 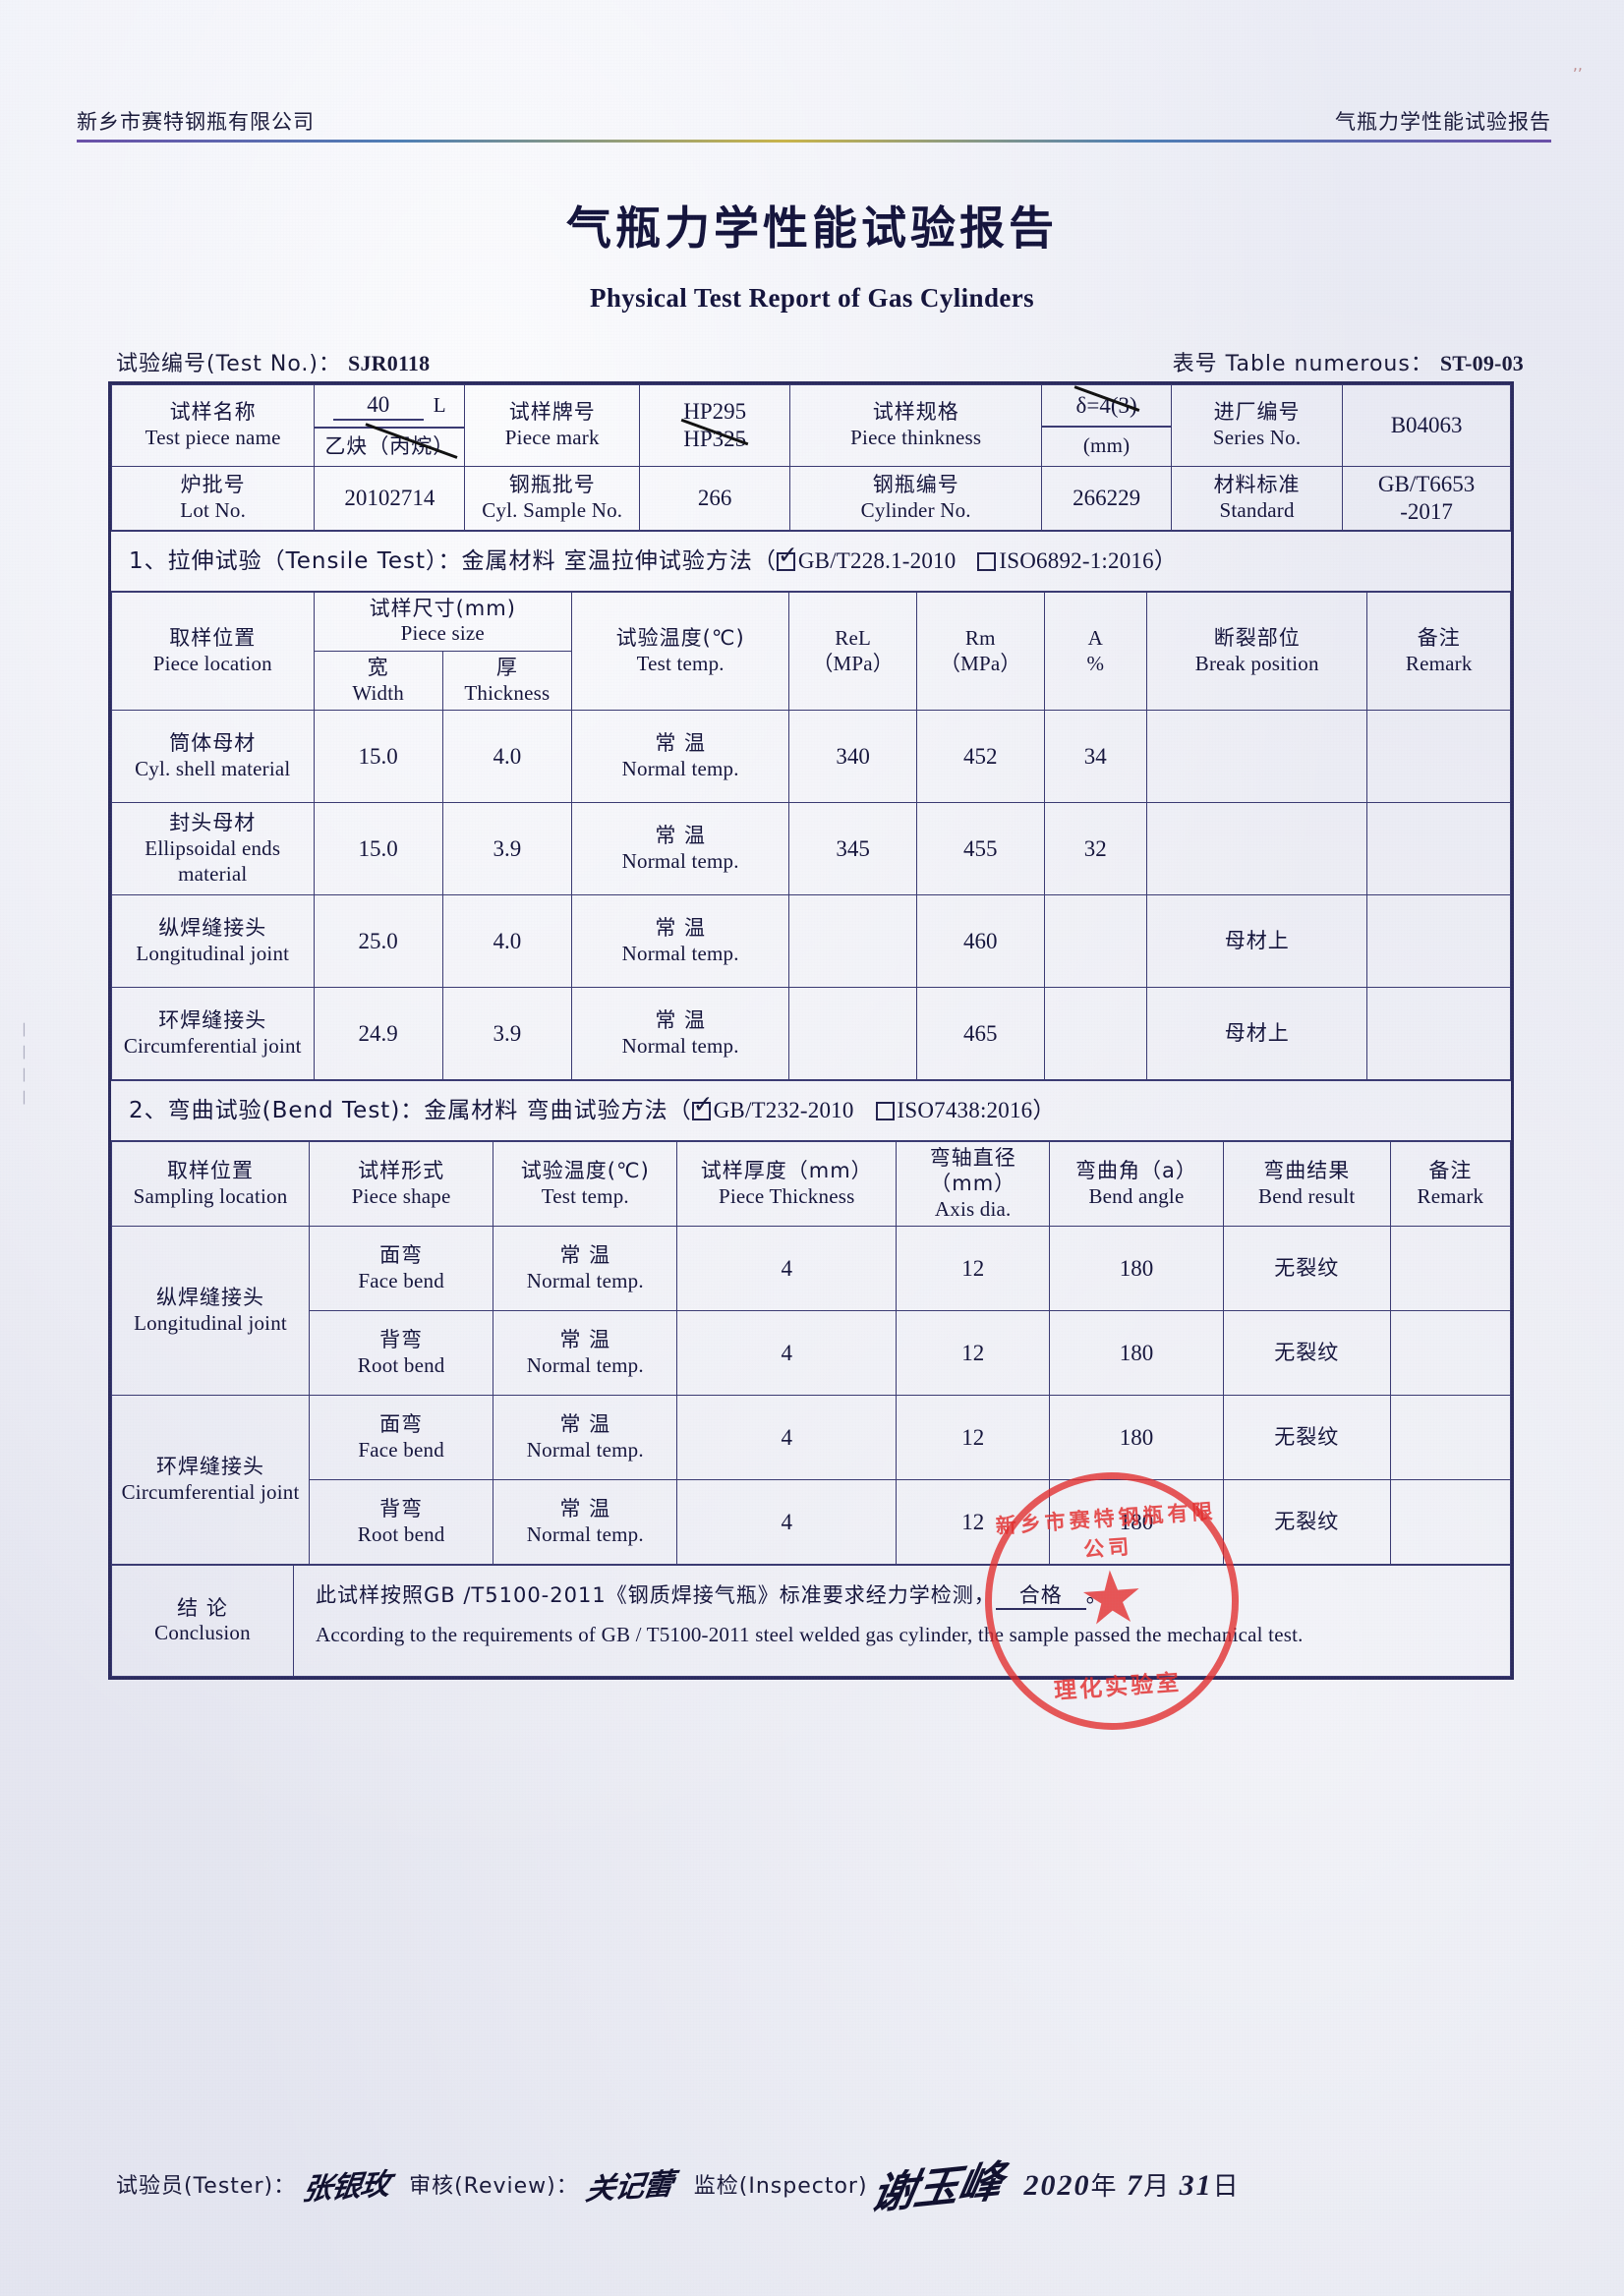 I want to click on volume-fill: 40 L, so click(x=390, y=408).